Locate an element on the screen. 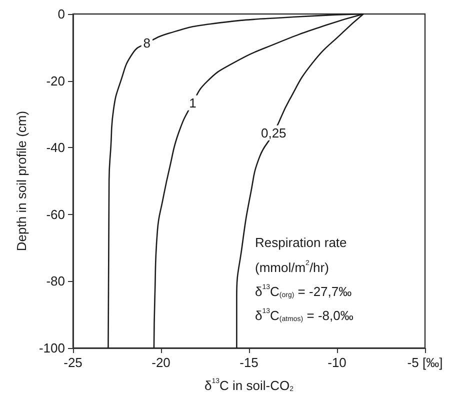 This screenshot has width=463, height=407. y-tick-label: -20 is located at coordinates (55, 80).